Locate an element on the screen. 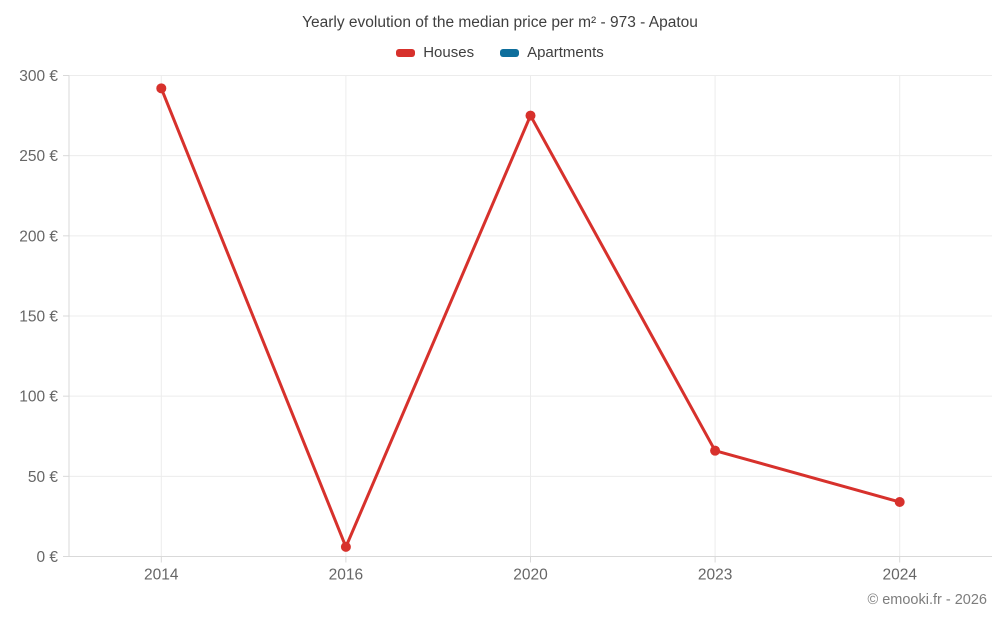 The image size is (1000, 625). y-tick-label: 50 € is located at coordinates (43, 477).